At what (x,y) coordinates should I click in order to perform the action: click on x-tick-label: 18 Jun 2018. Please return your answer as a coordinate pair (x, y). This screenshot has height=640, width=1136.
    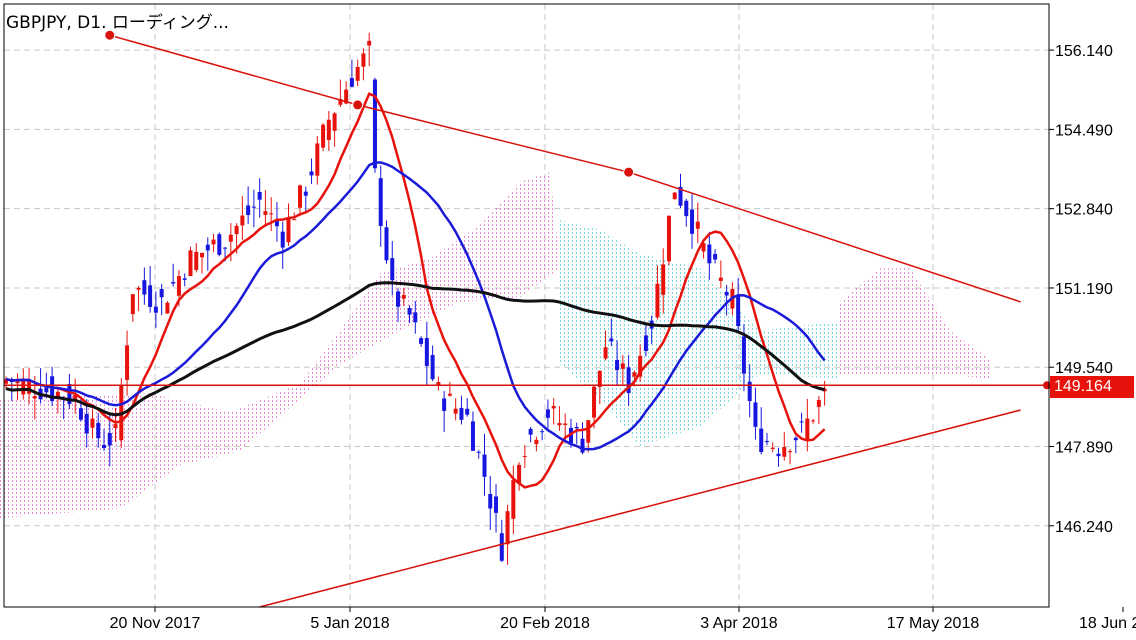
    Looking at the image, I should click on (1107, 623).